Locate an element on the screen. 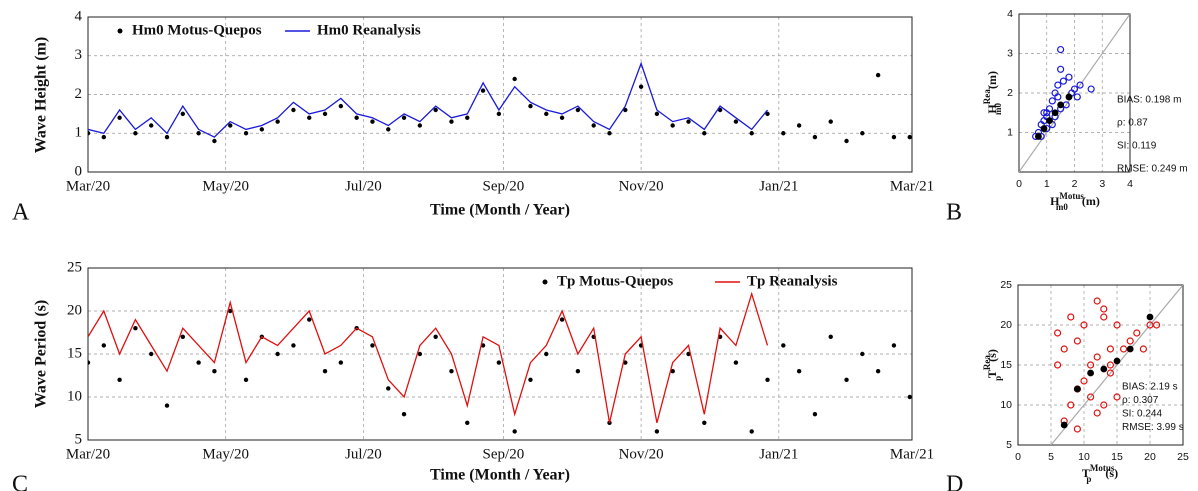 The height and width of the screenshot is (491, 1198). x-tick-label: Nov/20 is located at coordinates (641, 186).